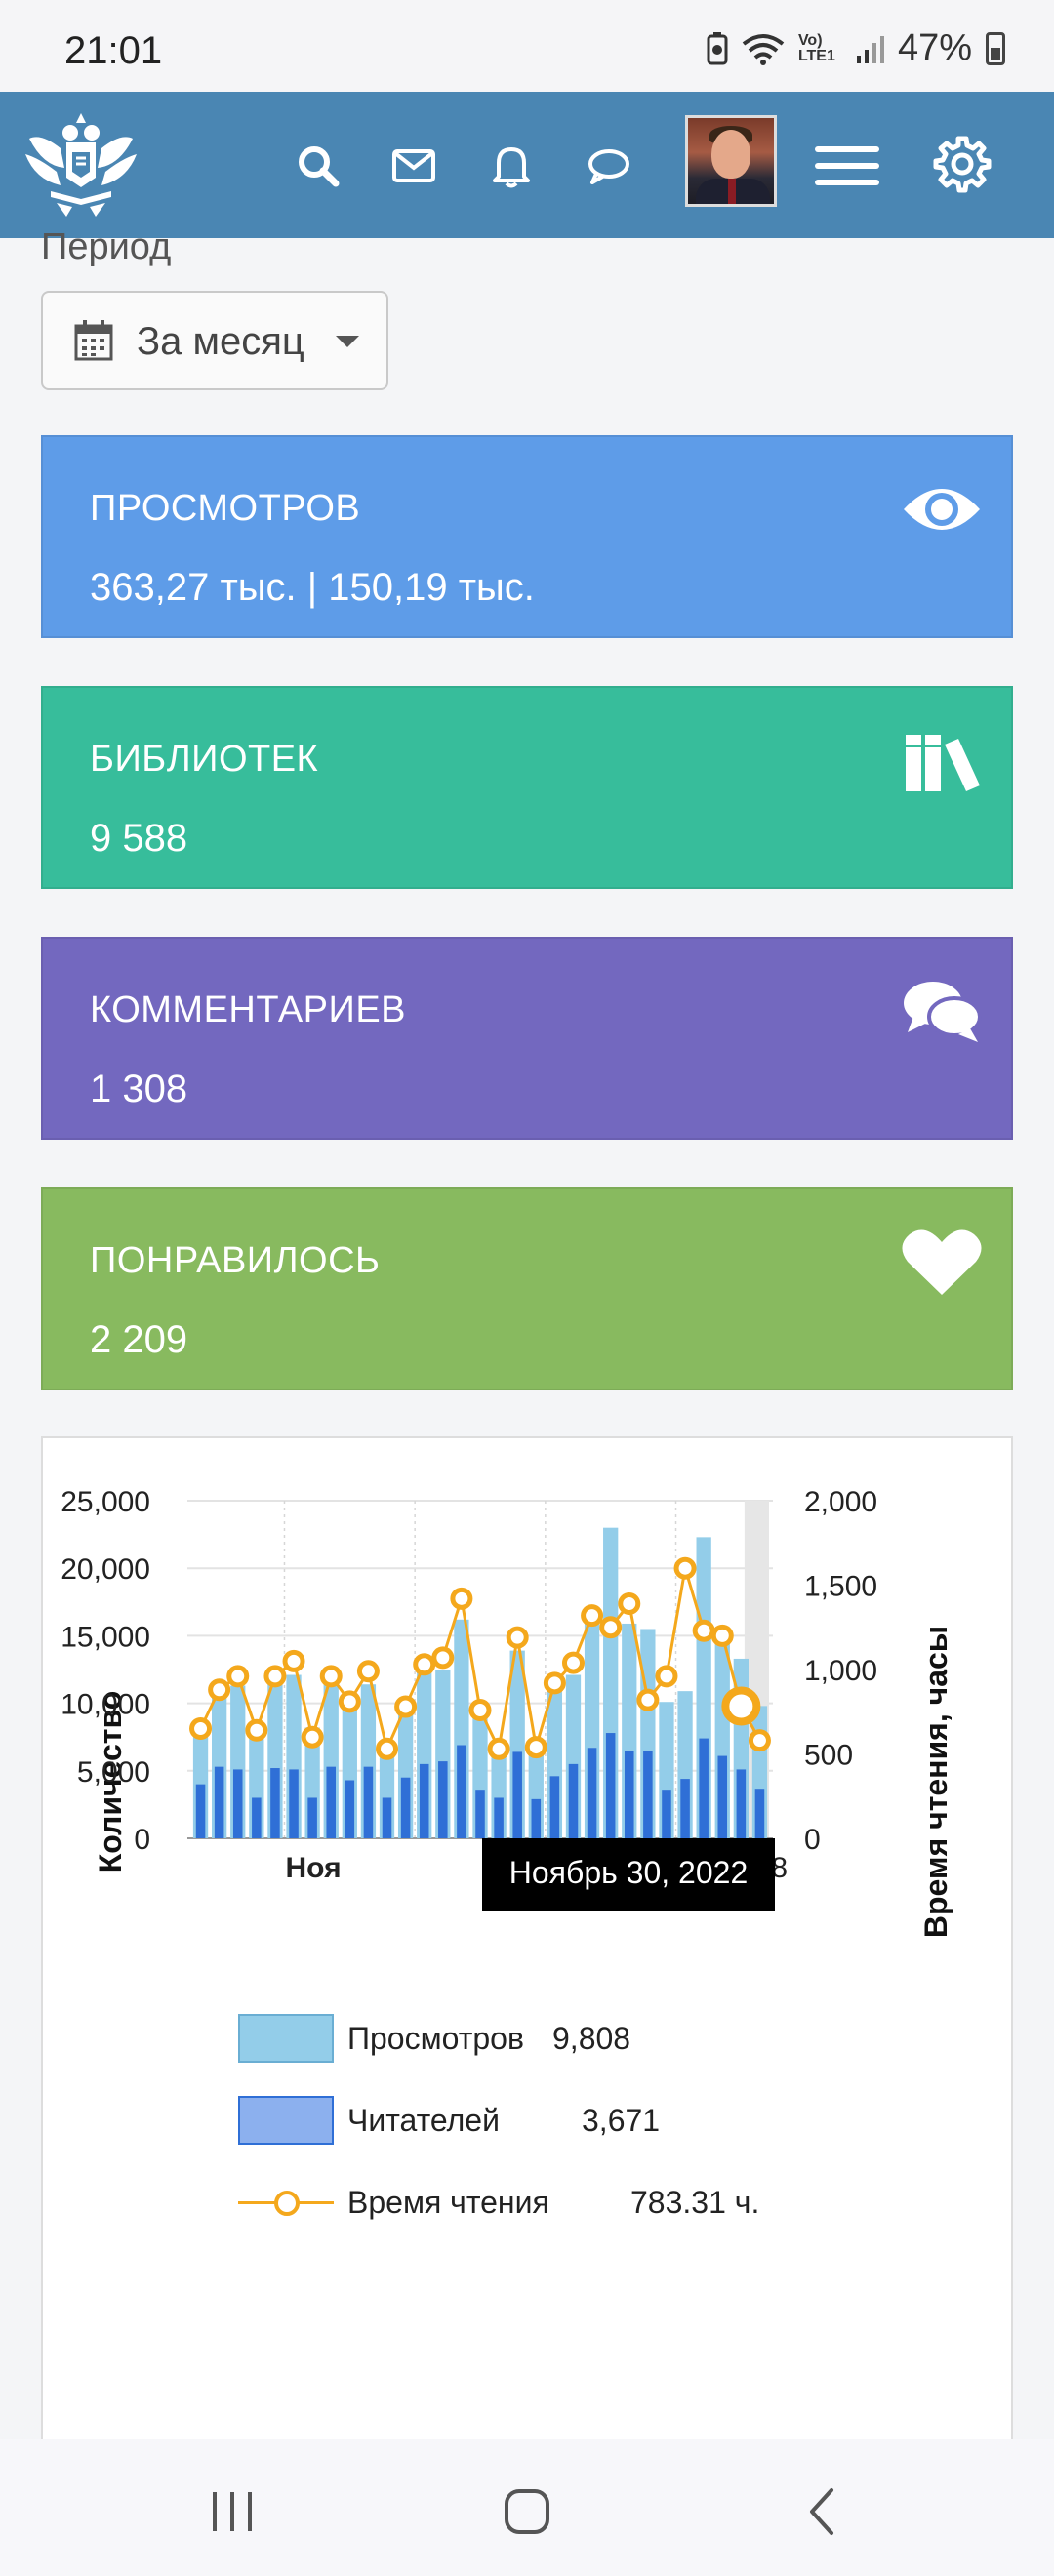 Image resolution: width=1054 pixels, height=2576 pixels. What do you see at coordinates (962, 164) in the screenshot?
I see `settings-button` at bounding box center [962, 164].